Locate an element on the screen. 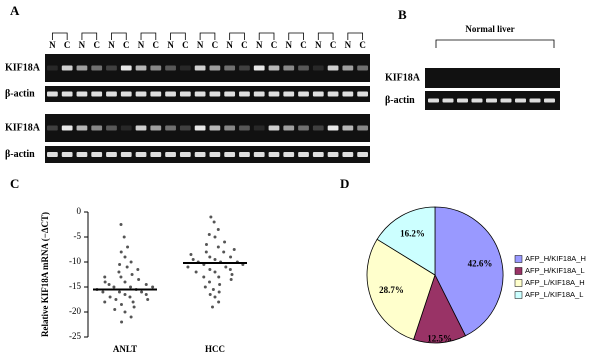  y-tick-label: -5 is located at coordinates (78, 236).